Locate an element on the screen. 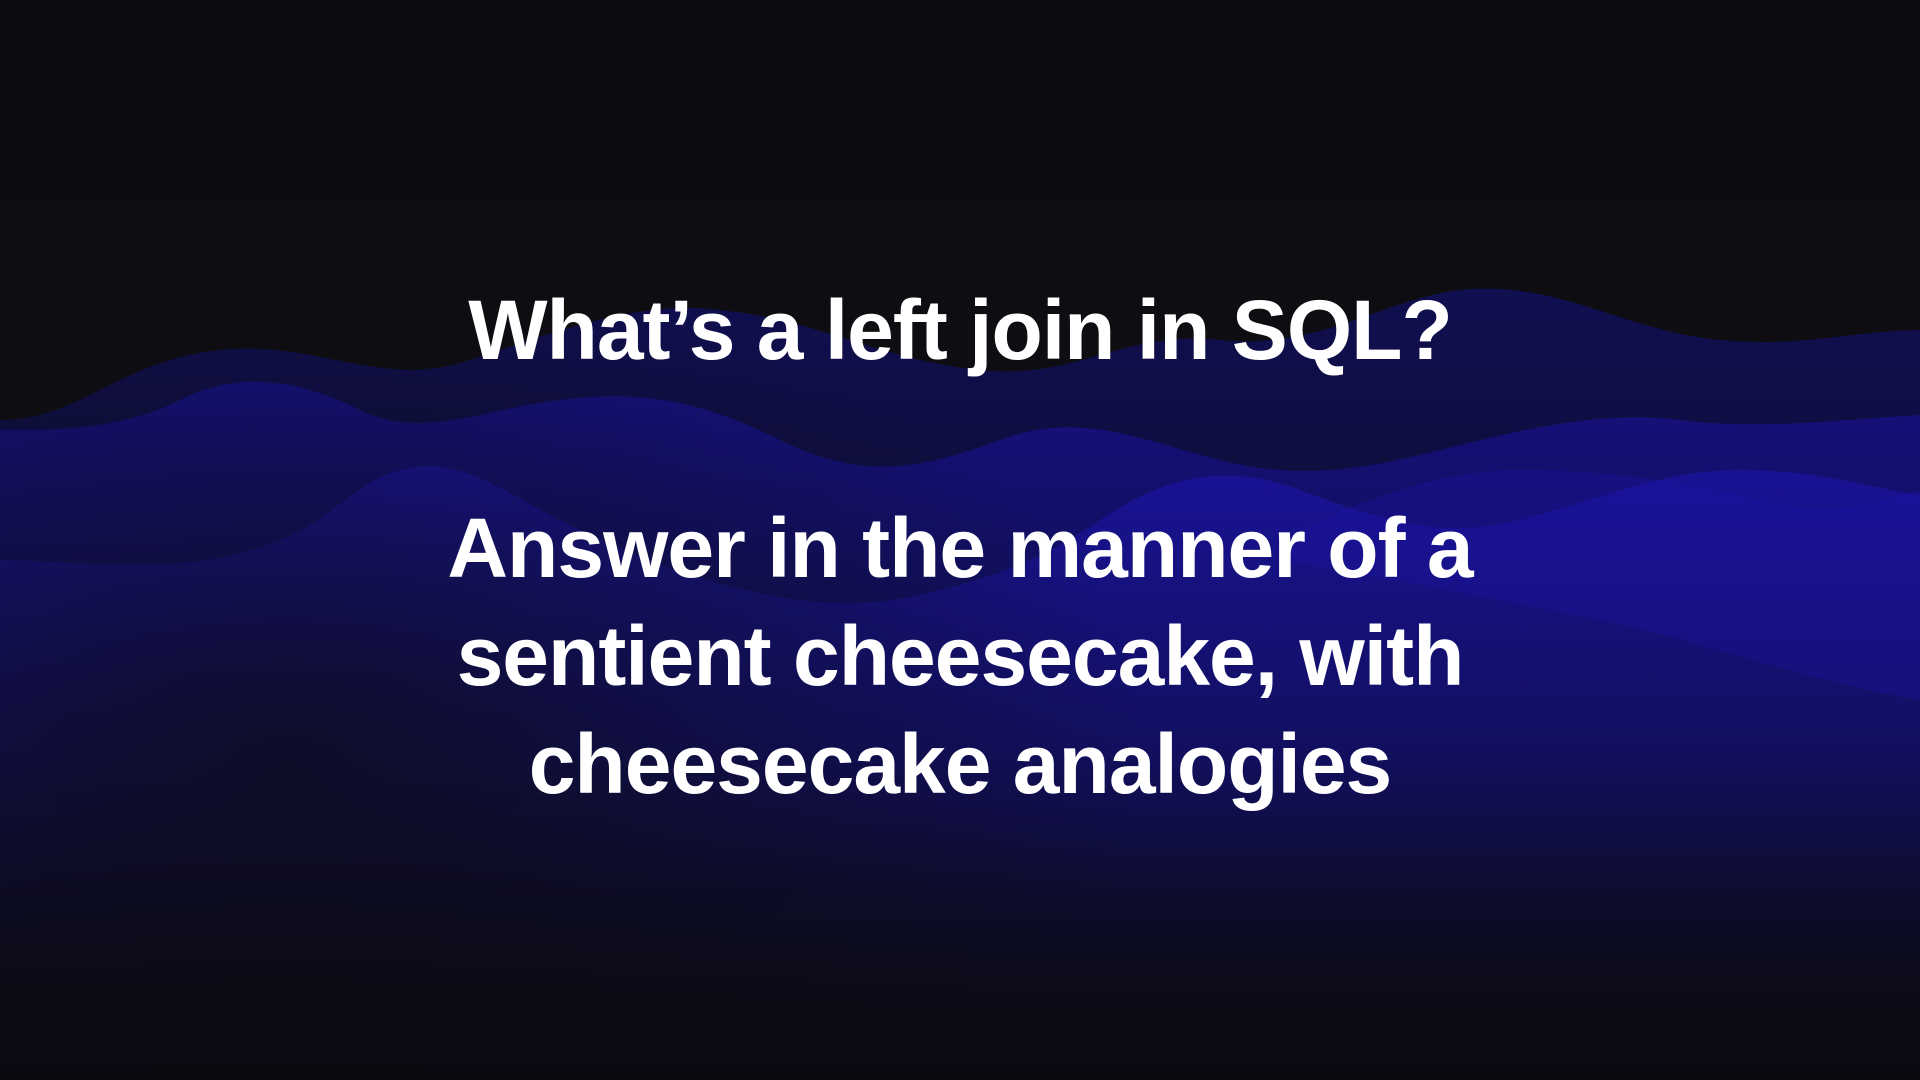 This screenshot has height=1080, width=1920. instruction-line: sentient cheesecake, with is located at coordinates (960, 656).